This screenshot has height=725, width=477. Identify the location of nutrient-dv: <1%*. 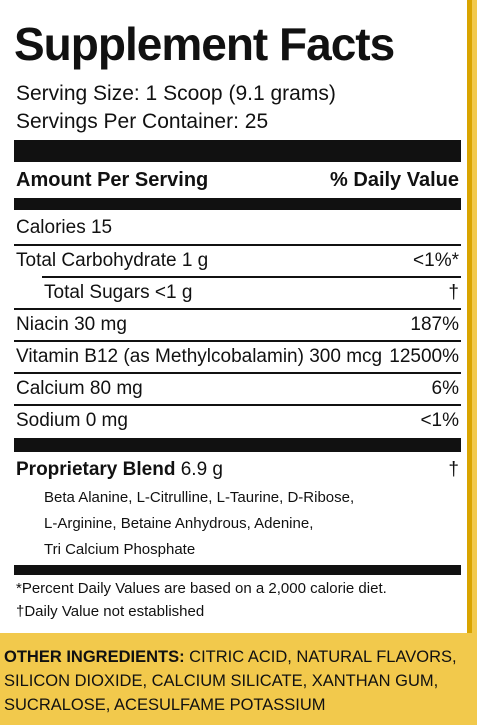
(436, 260).